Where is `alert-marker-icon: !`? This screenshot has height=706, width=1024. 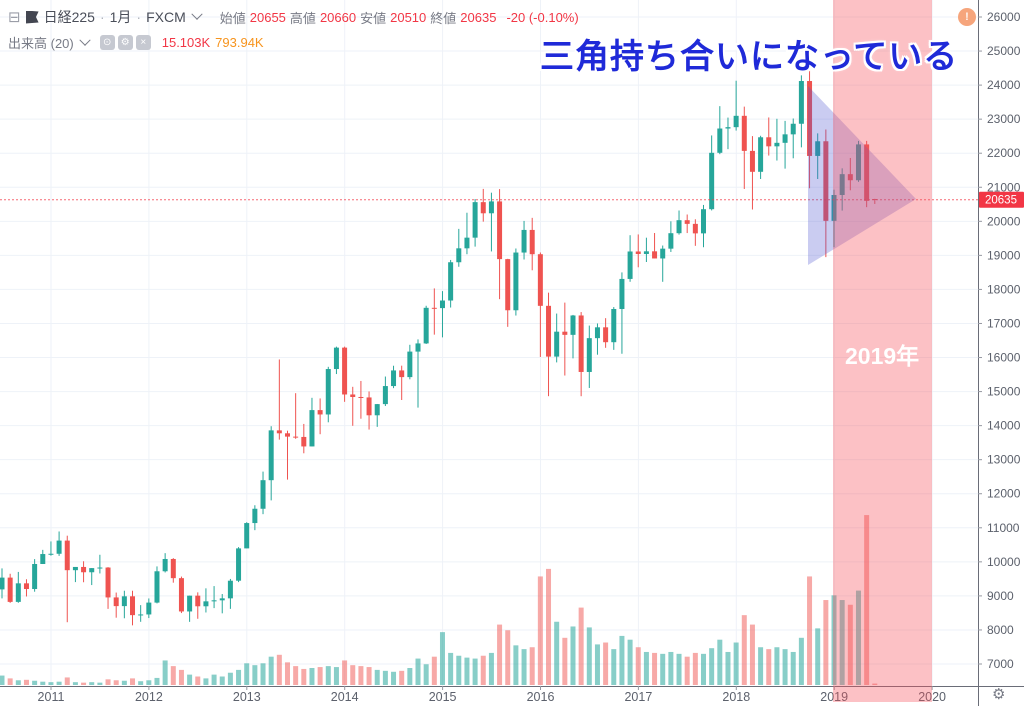
alert-marker-icon: ! is located at coordinates (967, 17).